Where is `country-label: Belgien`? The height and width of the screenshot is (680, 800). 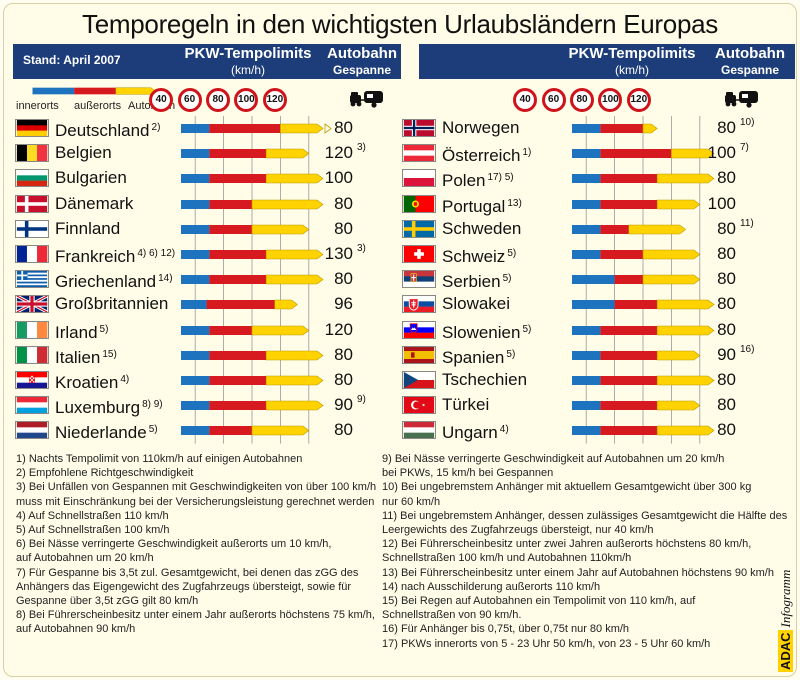
country-label: Belgien is located at coordinates (83, 153).